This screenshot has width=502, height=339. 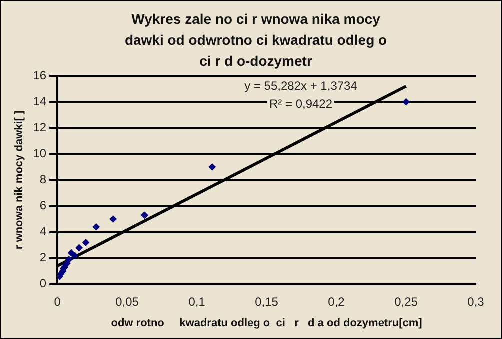 What do you see at coordinates (256, 40) in the screenshot?
I see `chart-title: Wykres zale no ci r wnowa nika mocy dawki od odwrotno ci kwadratu odleg o ci r d o-dozymetr` at bounding box center [256, 40].